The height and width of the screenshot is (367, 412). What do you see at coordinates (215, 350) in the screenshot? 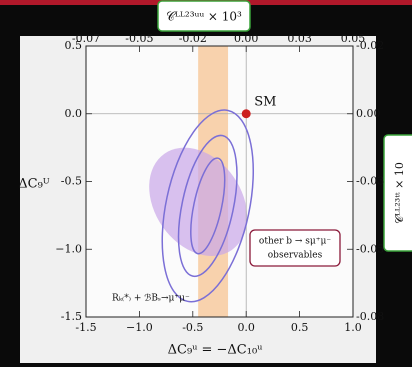
I see `x-axis-label: ΔC₉ᵘ = −ΔC₁₀ᵘ` at bounding box center [215, 350].